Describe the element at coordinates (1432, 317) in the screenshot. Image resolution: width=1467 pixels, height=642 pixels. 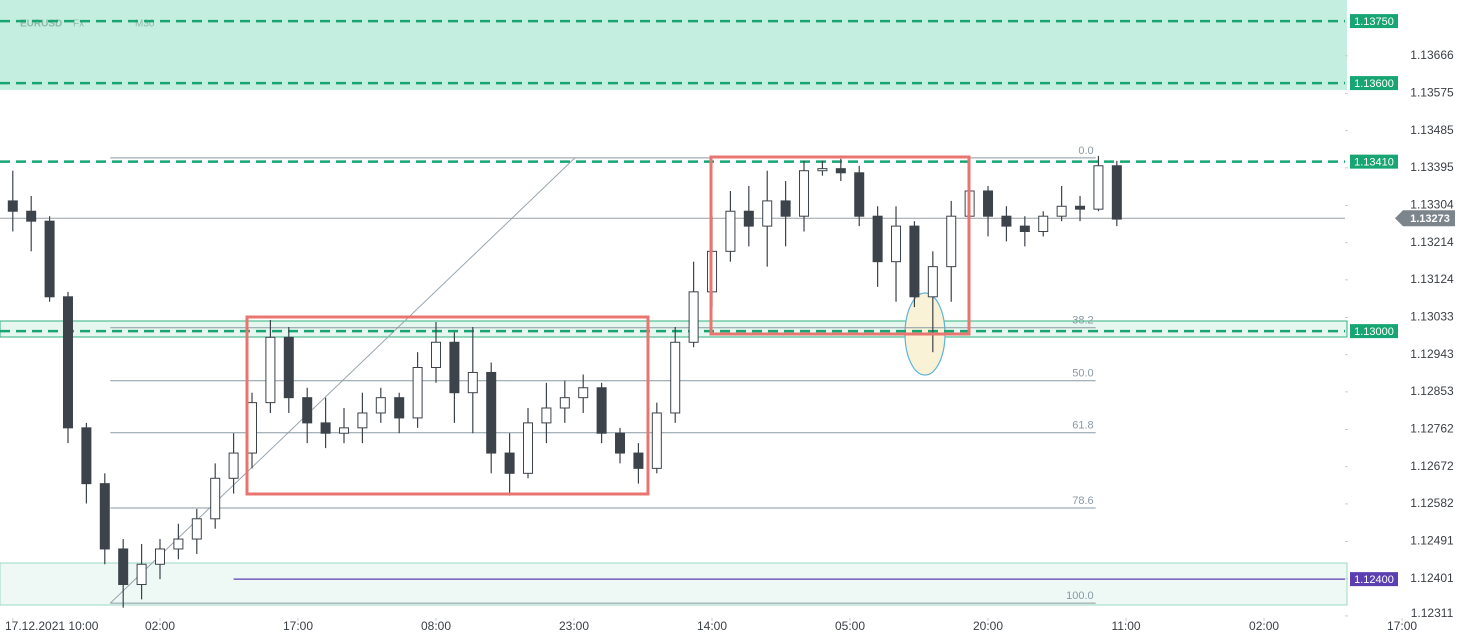
I see `y-tick-label: 1.13033` at that location.